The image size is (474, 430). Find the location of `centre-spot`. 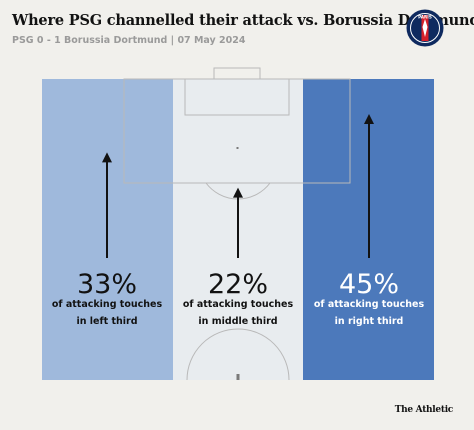

centre-spot is located at coordinates (238, 377).